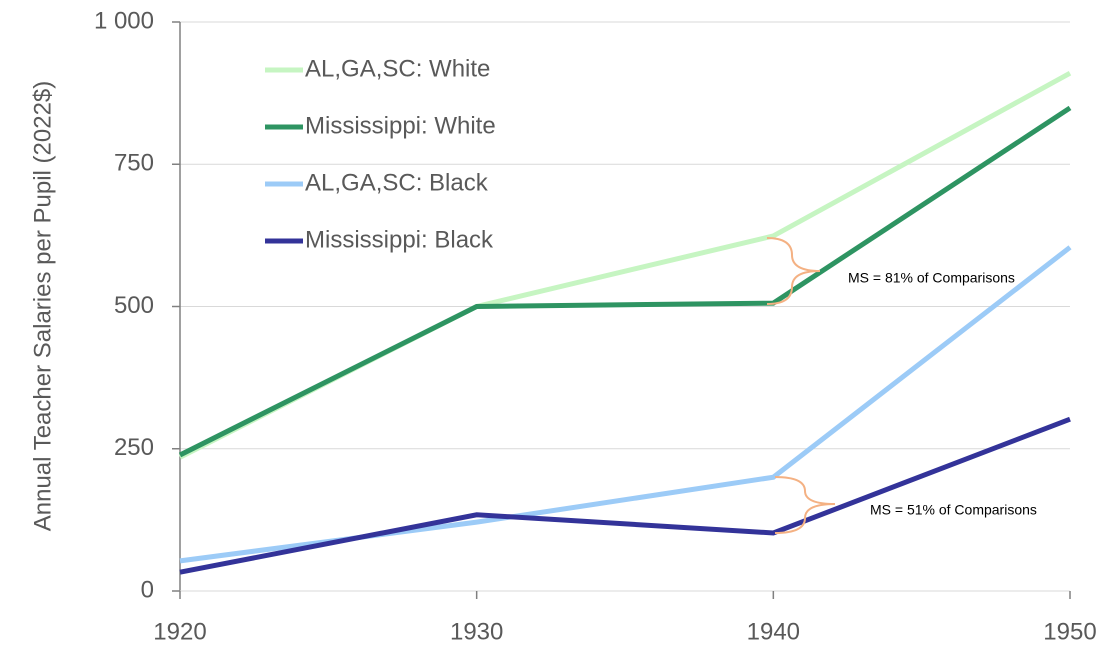 The width and height of the screenshot is (1109, 649). What do you see at coordinates (397, 182) in the screenshot?
I see `legend-label: AL,GA,SC: Black` at bounding box center [397, 182].